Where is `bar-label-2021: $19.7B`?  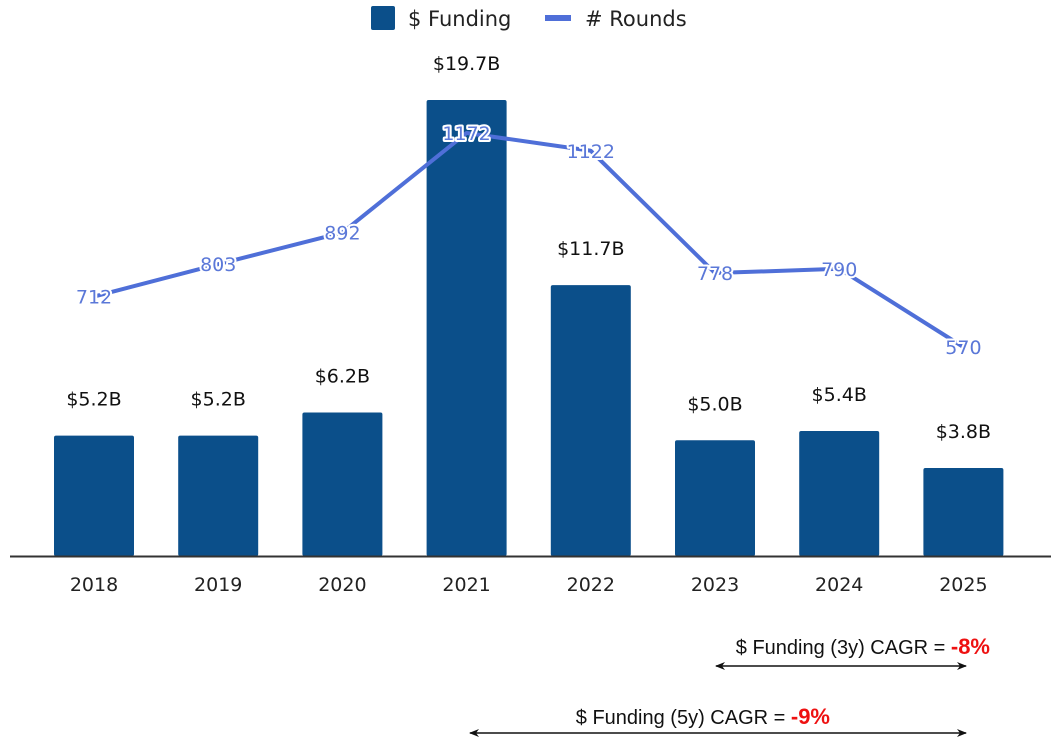 bar-label-2021: $19.7B is located at coordinates (466, 64).